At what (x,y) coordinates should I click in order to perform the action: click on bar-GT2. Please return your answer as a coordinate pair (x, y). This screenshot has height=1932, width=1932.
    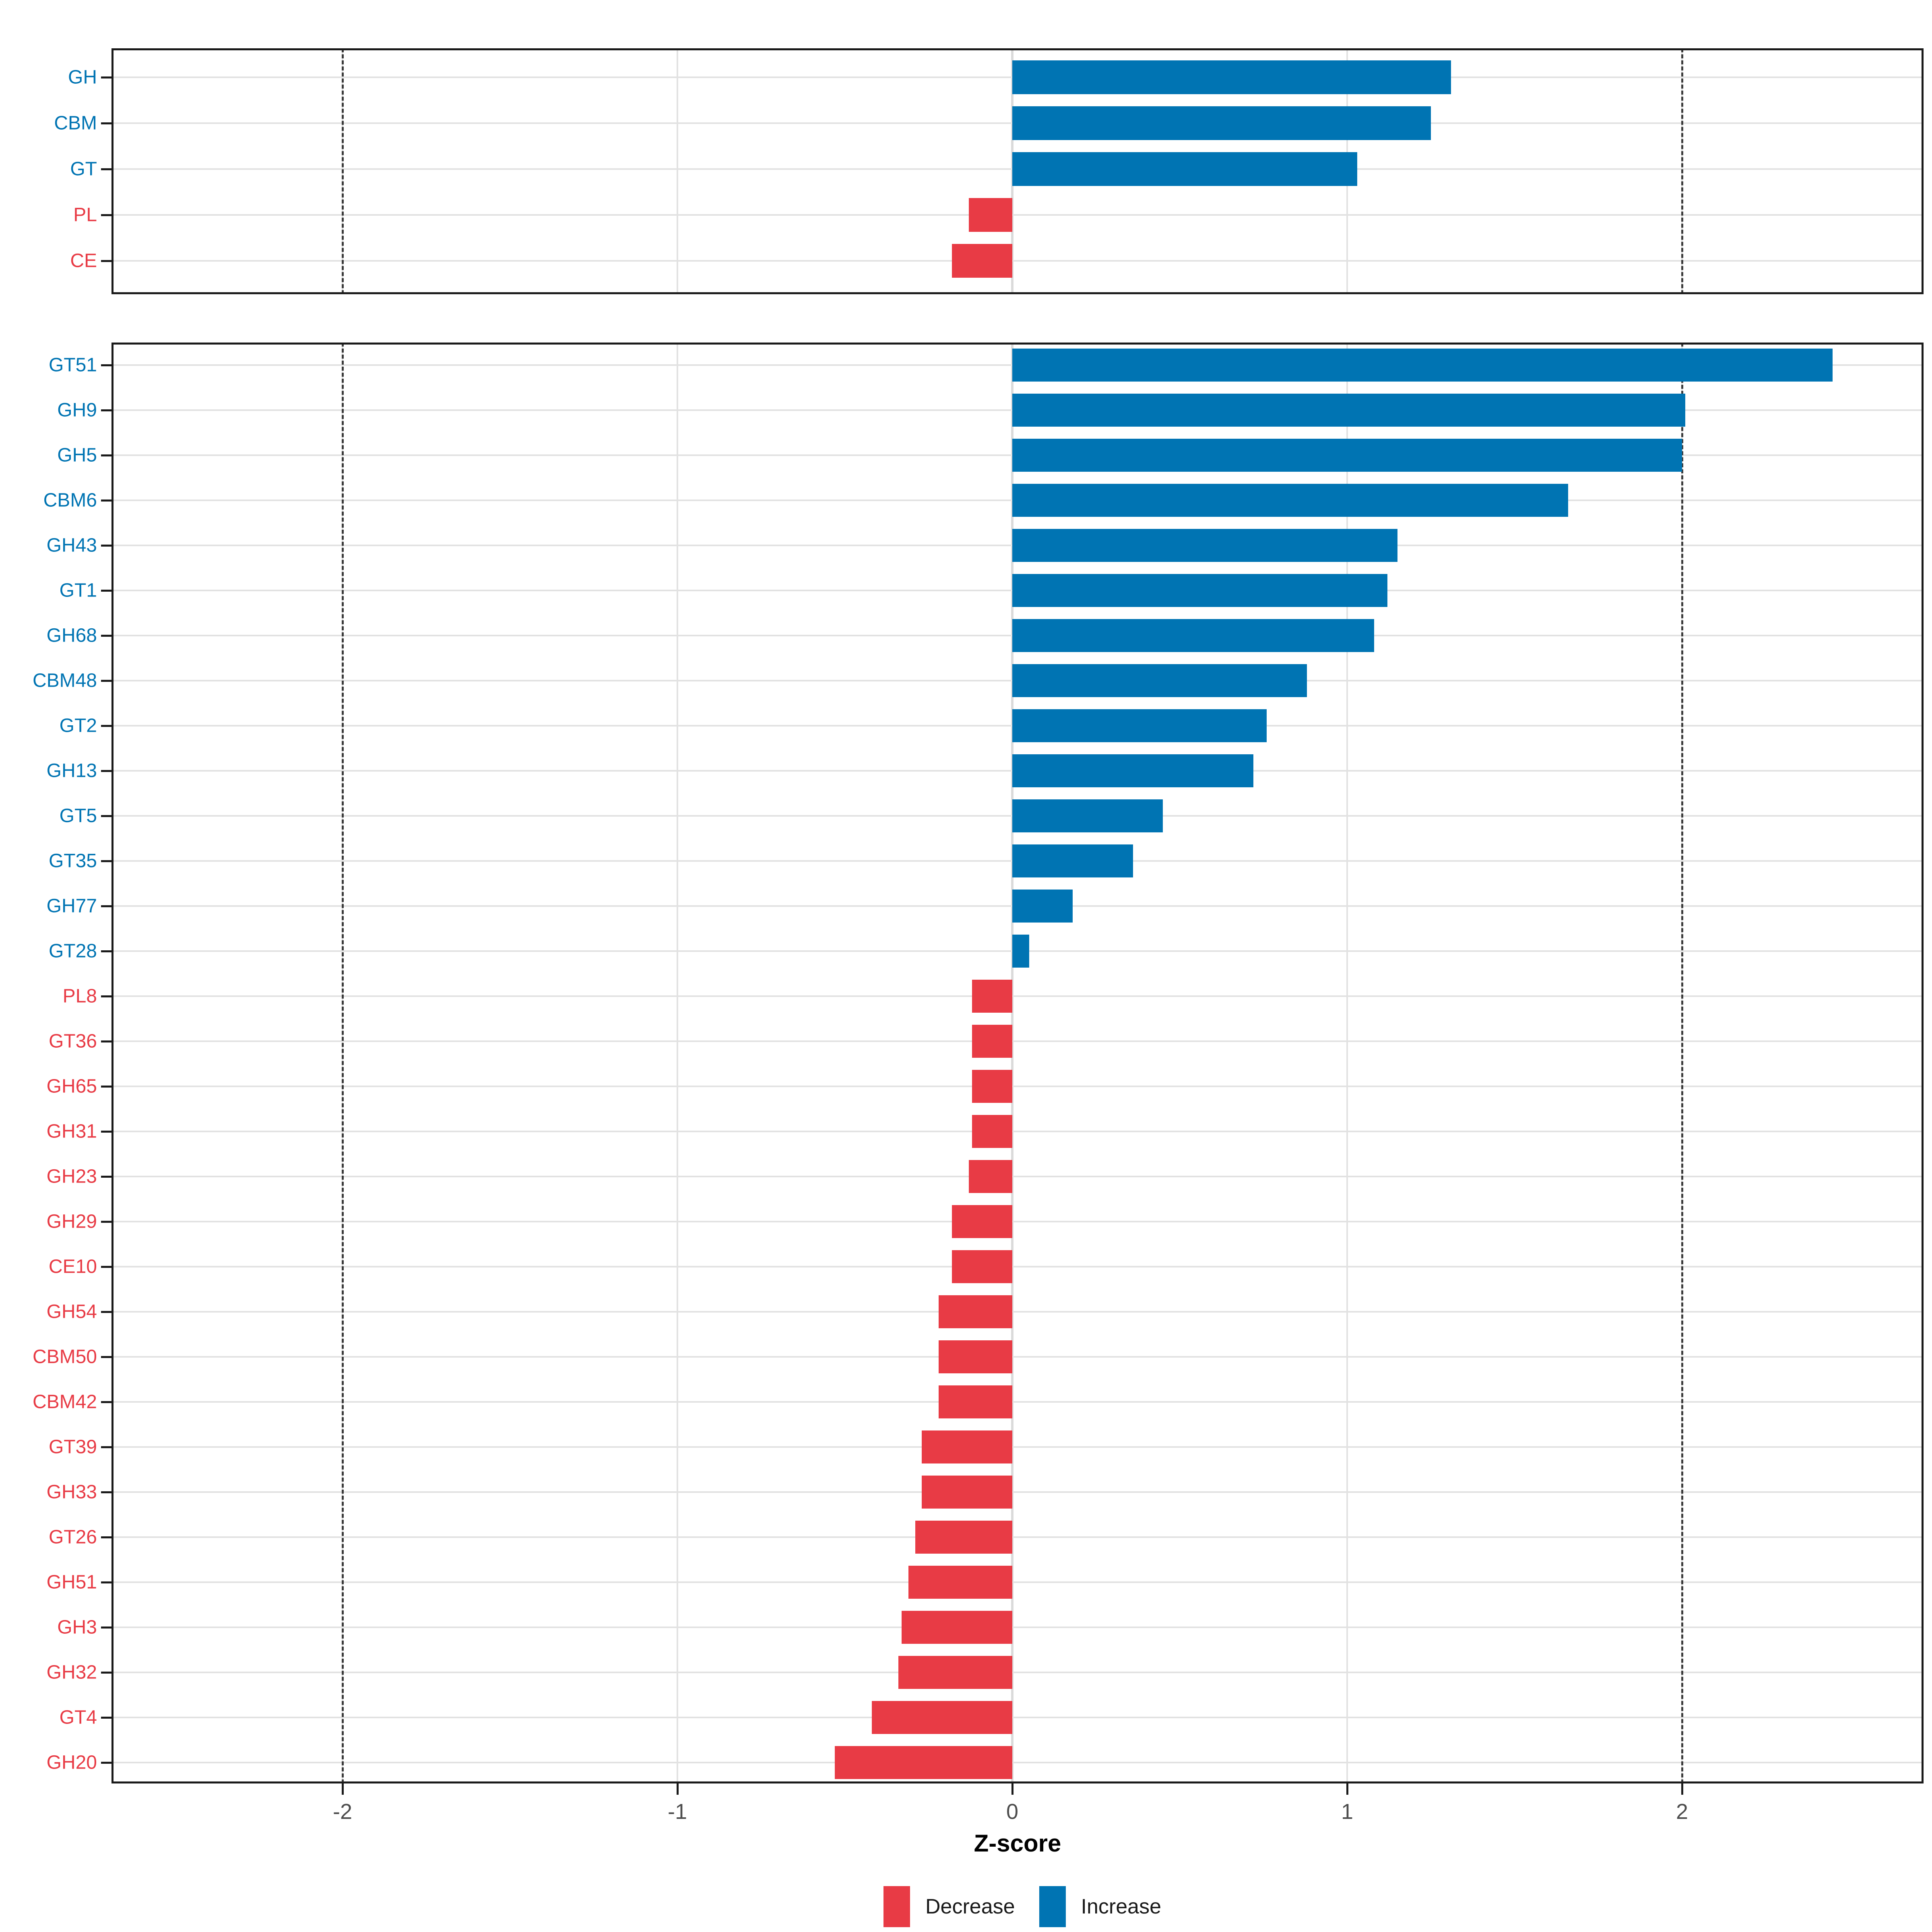
    Looking at the image, I should click on (1139, 725).